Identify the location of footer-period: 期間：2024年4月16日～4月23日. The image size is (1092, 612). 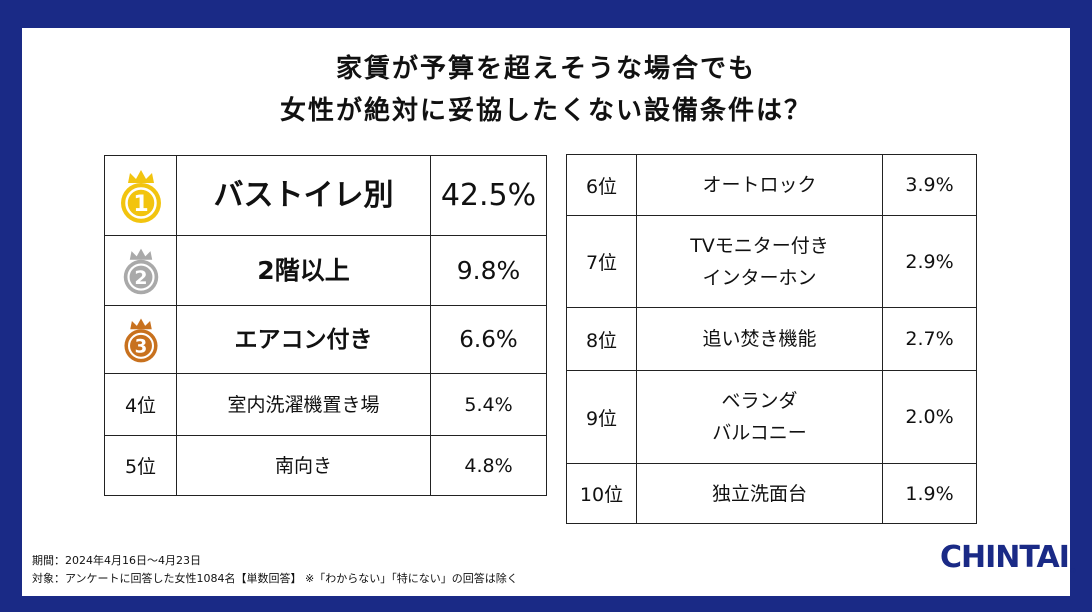
(116, 560).